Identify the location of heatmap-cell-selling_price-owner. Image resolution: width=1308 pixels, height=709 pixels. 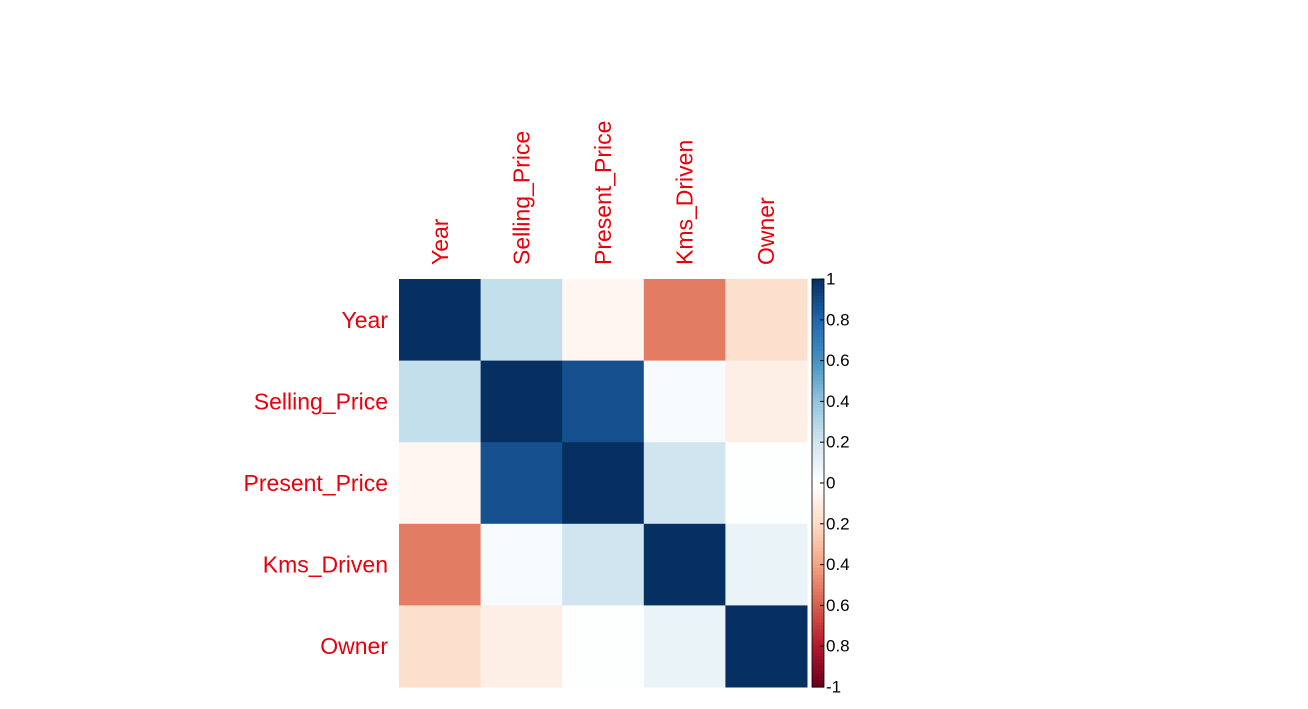
(766, 401).